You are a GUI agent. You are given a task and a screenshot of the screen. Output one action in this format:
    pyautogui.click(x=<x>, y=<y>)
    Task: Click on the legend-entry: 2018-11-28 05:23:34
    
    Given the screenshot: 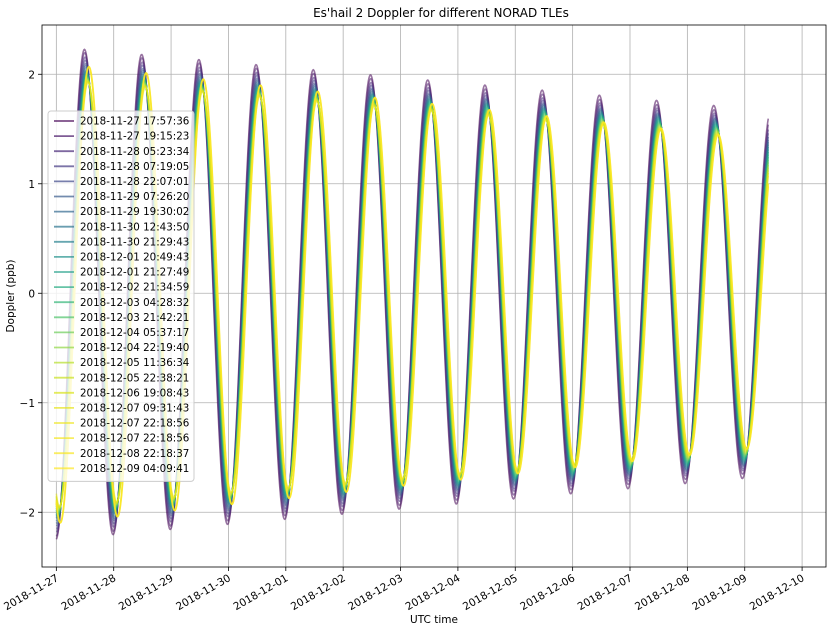 What is the action you would take?
    pyautogui.click(x=134, y=152)
    